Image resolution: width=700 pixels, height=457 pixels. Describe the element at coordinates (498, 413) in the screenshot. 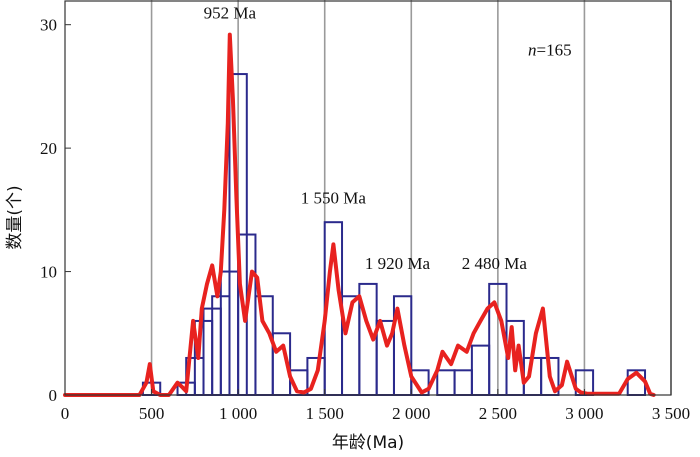

I see `x-tick-label: 2 500` at that location.